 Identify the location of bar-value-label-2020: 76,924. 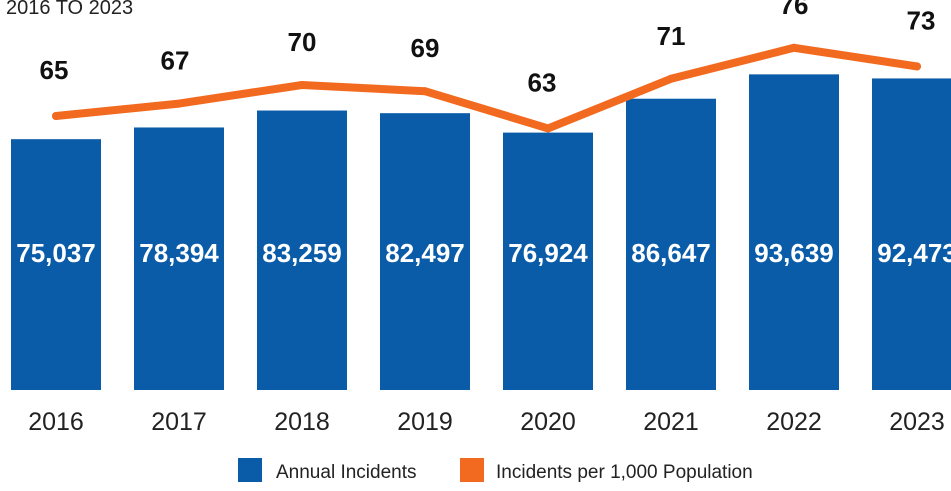
(548, 253).